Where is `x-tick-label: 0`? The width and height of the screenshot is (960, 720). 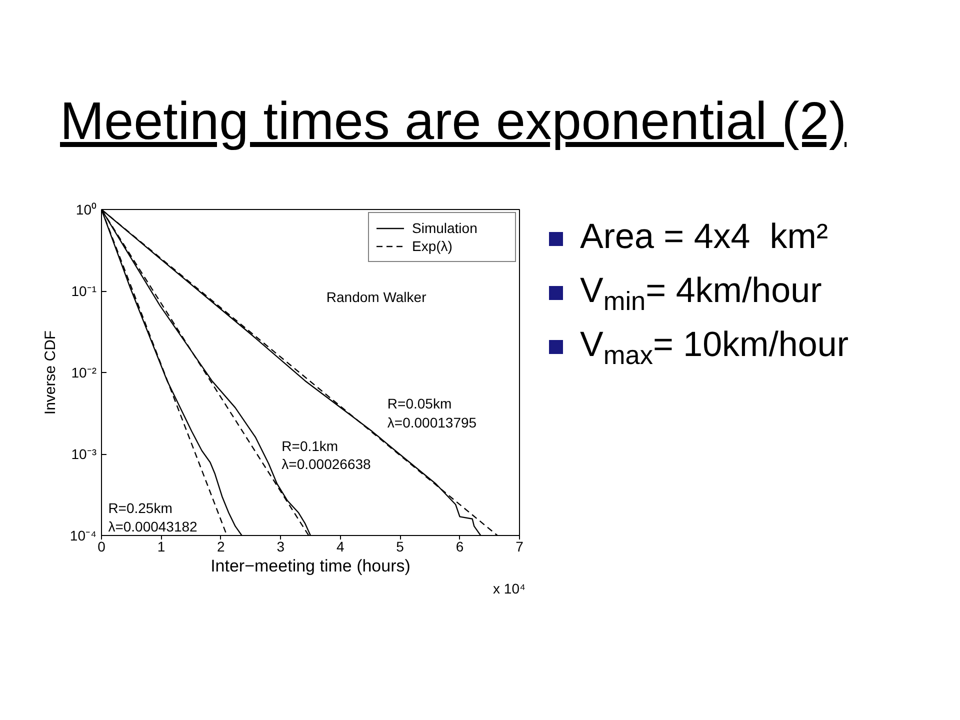
x-tick-label: 0 is located at coordinates (102, 546).